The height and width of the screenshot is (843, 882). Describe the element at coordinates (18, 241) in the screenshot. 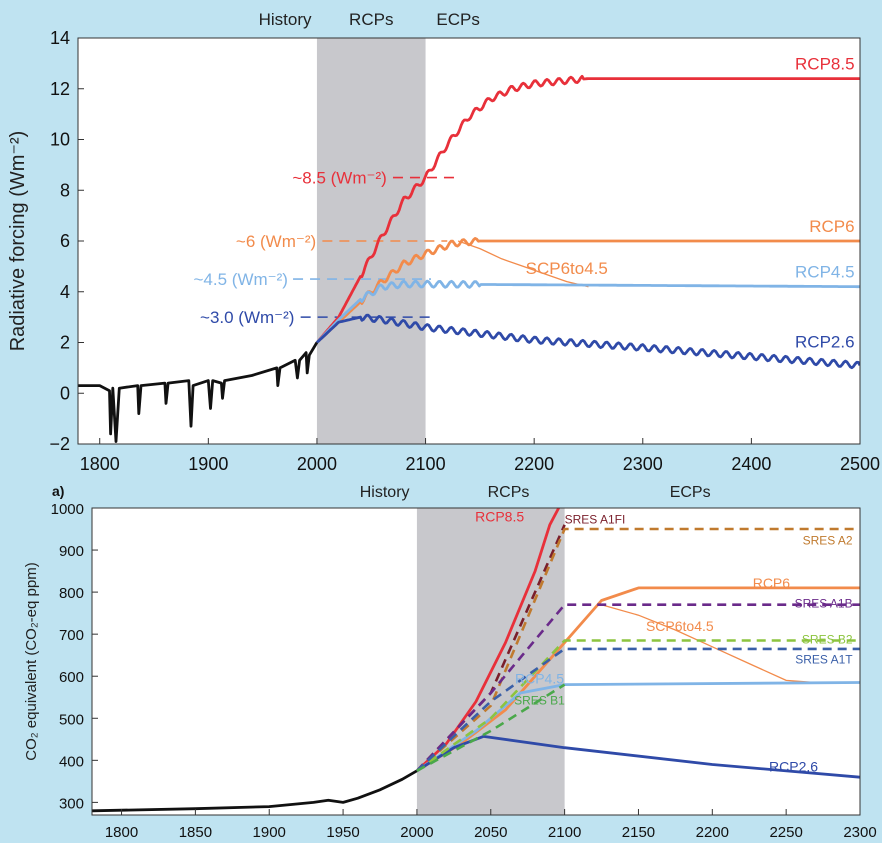

I see `top-y-axis-label: Radiative forcing (Wm⁻²)` at that location.